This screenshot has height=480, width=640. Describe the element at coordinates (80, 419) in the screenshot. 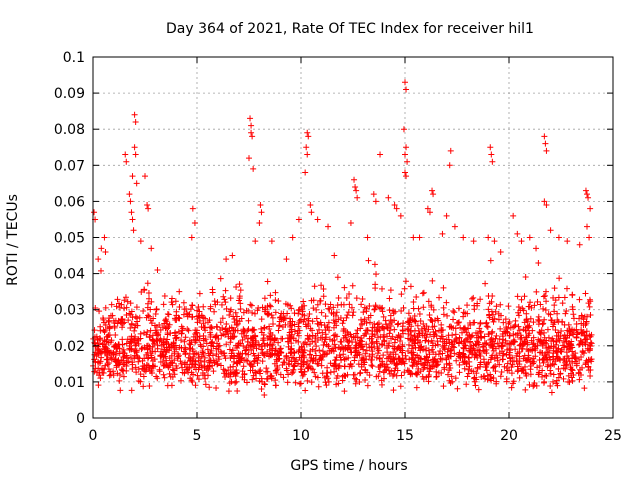

I see `y-tick-label: 0` at that location.